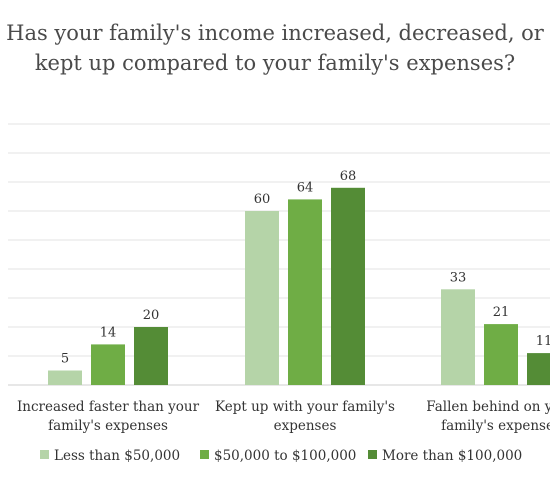  Describe the element at coordinates (151, 315) in the screenshot. I see `data-label: 20` at that location.